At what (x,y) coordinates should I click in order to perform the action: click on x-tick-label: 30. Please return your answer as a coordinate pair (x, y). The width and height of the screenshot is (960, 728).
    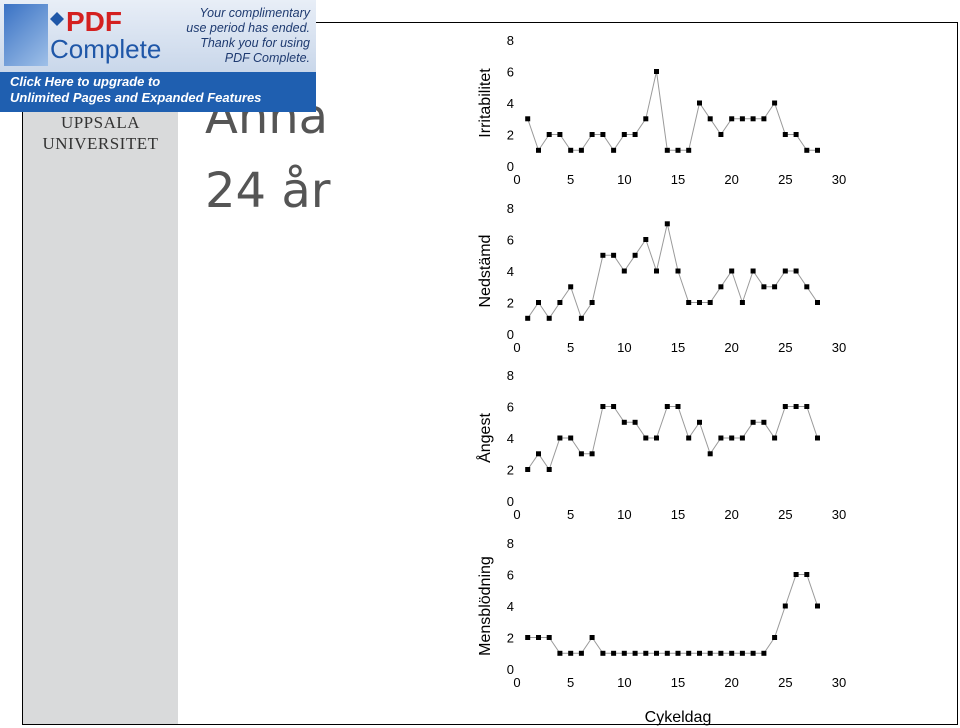
    Looking at the image, I should click on (839, 347).